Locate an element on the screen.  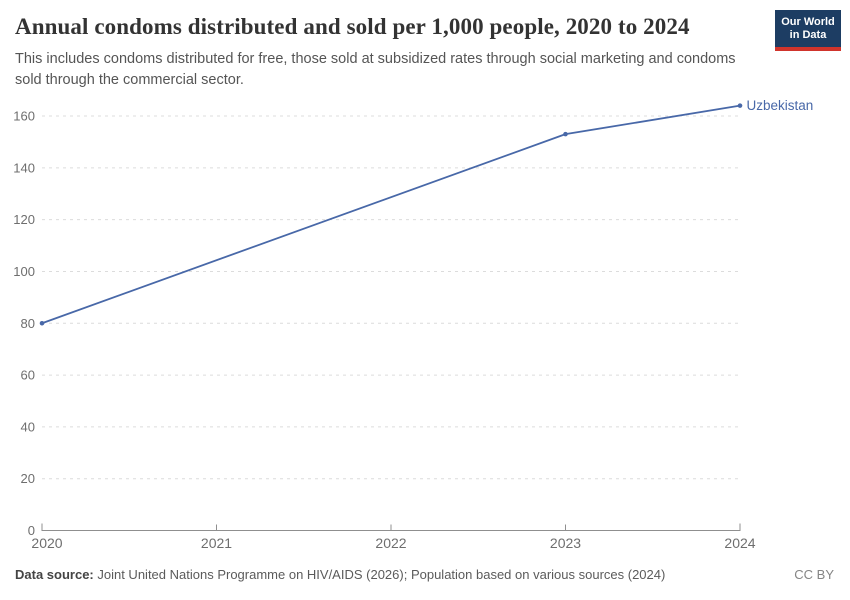
owid-logo: Our World in Data is located at coordinates (808, 30).